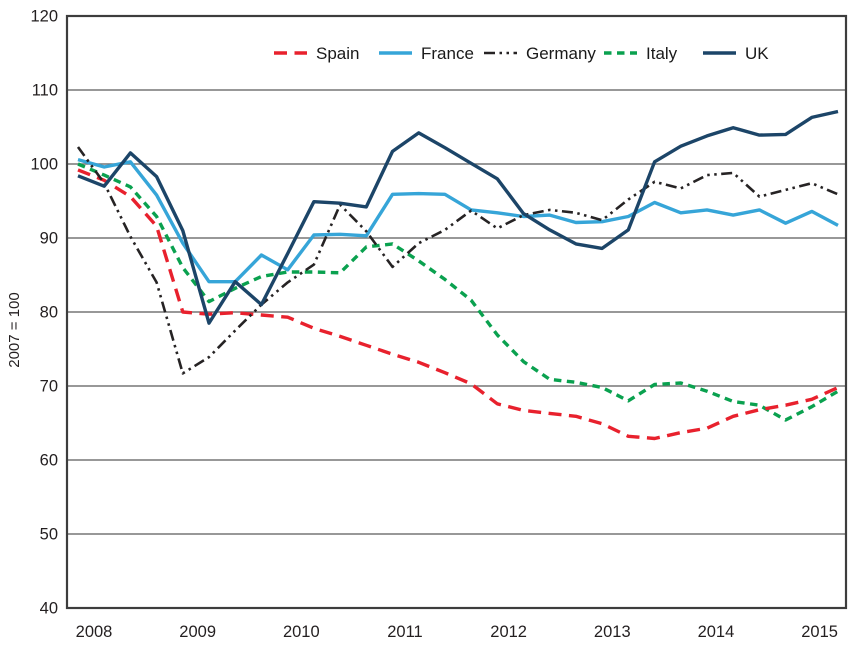  Describe the element at coordinates (736, 53) in the screenshot. I see `legend-item-uk: UK` at that location.